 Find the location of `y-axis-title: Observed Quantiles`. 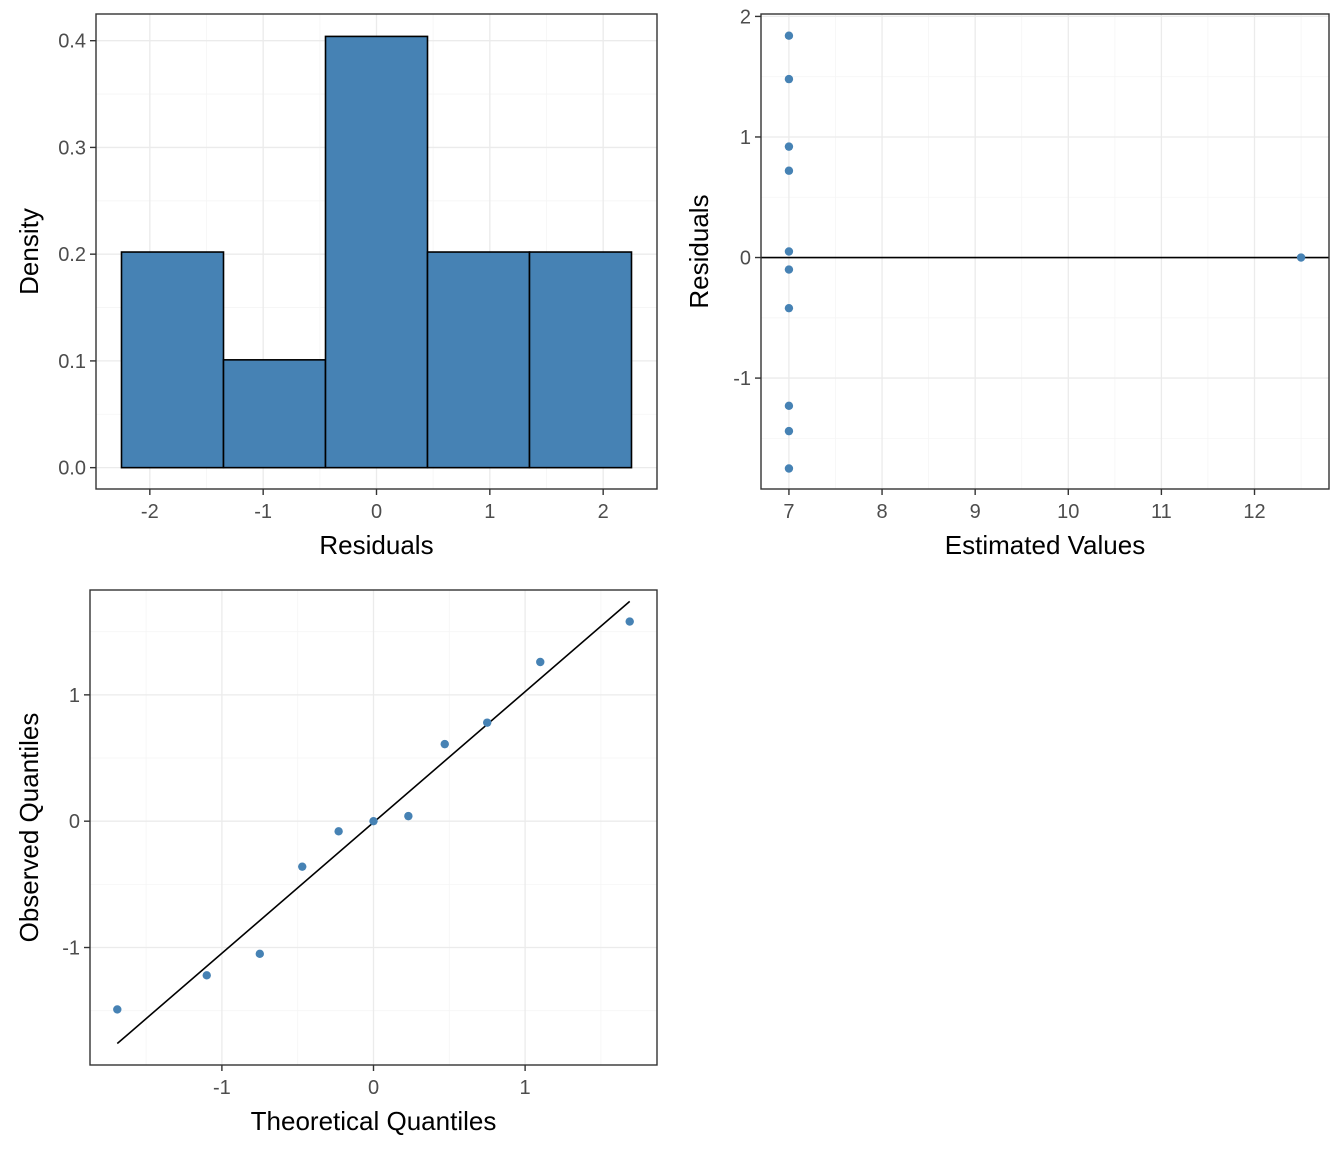

y-axis-title: Observed Quantiles is located at coordinates (29, 828).